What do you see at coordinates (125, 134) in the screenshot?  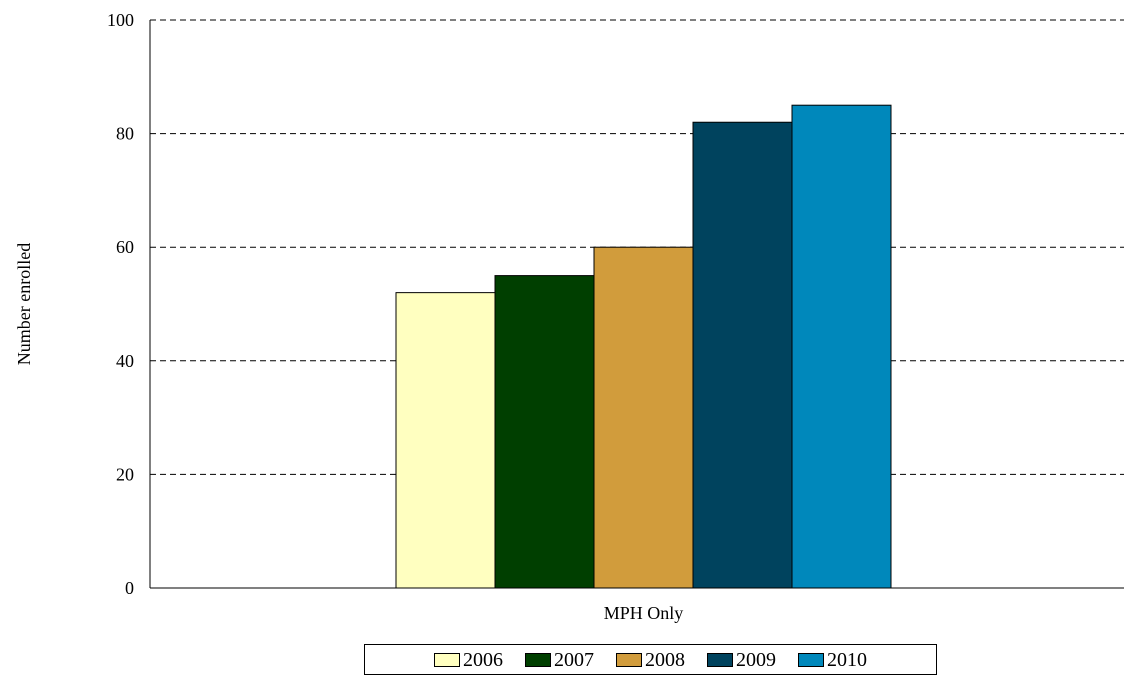 I see `y-tick-label: 80` at bounding box center [125, 134].